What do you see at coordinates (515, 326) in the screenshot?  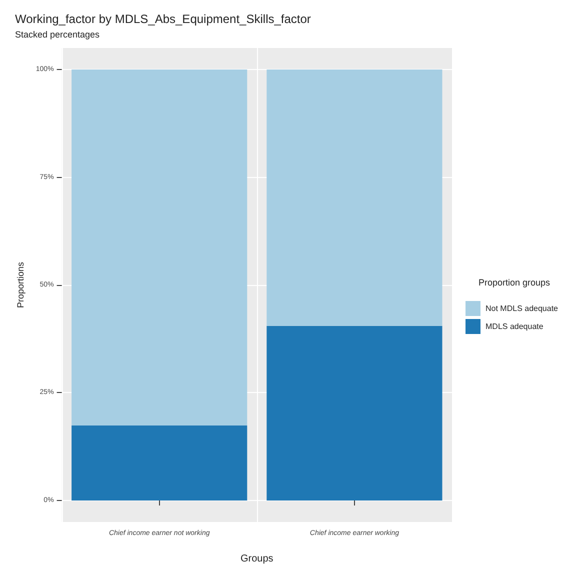 I see `legend-label: MDLS adequate` at bounding box center [515, 326].